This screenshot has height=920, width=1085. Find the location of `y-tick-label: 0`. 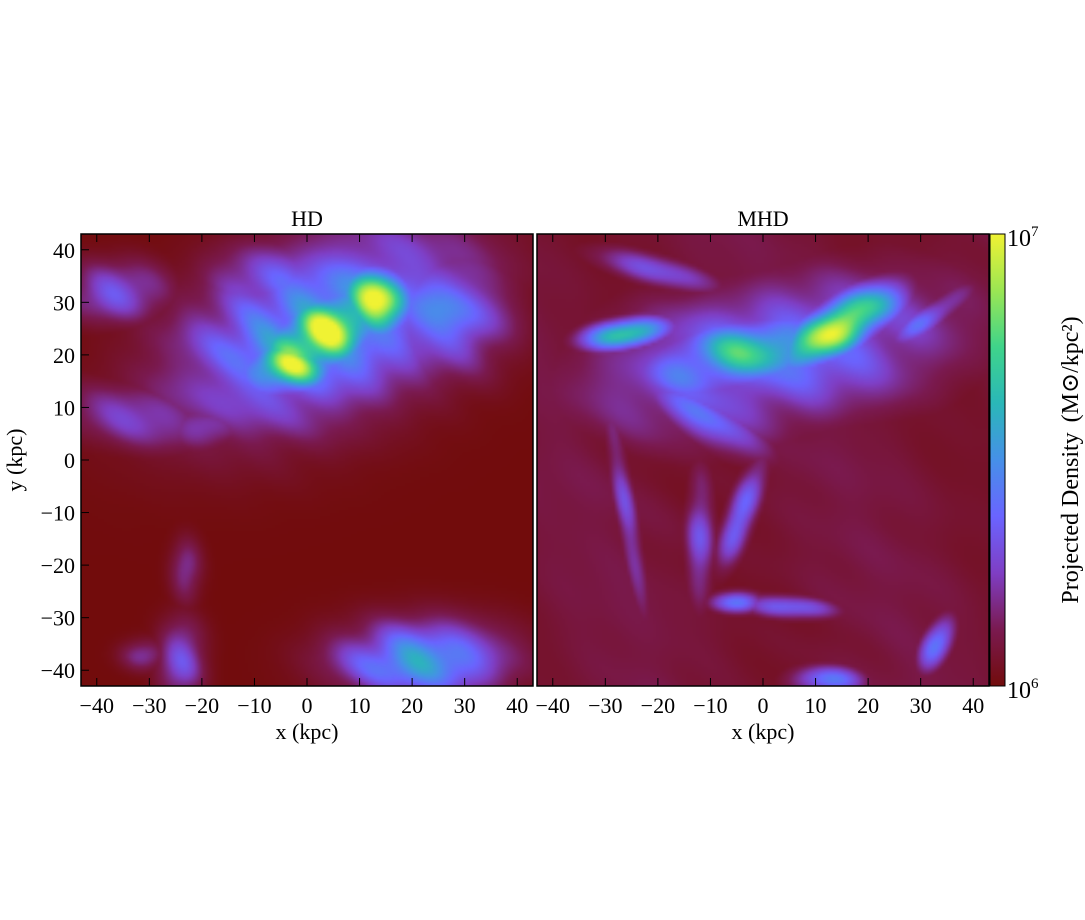

y-tick-label: 0 is located at coordinates (69, 460).